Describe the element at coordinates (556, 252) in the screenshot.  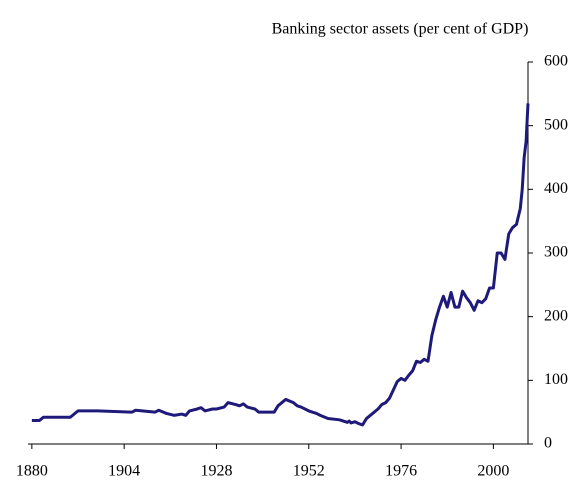
I see `y-tick-label: 300` at that location.